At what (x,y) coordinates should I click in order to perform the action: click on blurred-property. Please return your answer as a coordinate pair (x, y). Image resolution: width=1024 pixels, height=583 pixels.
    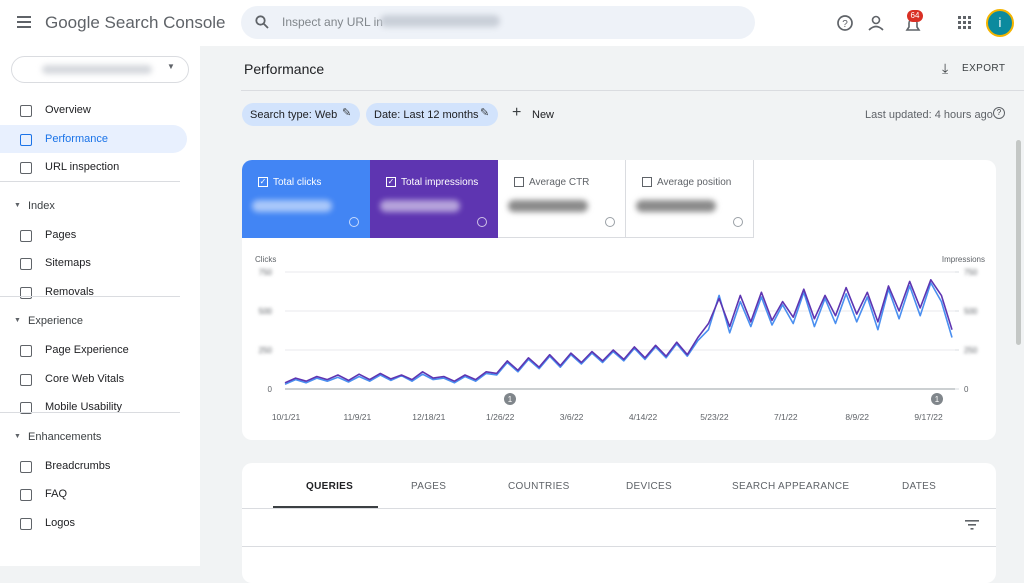
    Looking at the image, I should click on (440, 21).